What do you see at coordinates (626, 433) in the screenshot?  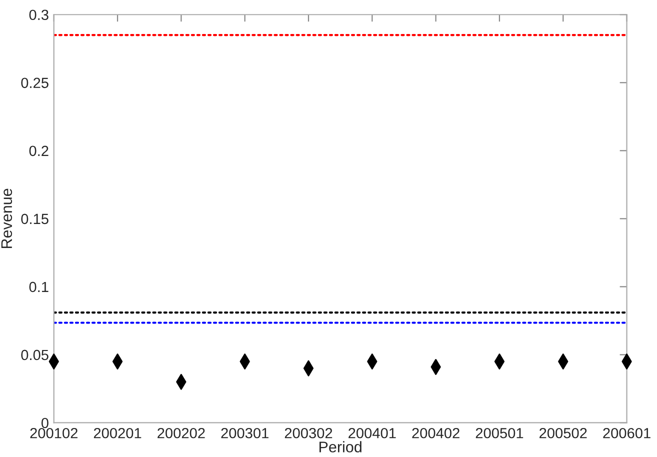 I see `x-tick-label: 200601` at bounding box center [626, 433].